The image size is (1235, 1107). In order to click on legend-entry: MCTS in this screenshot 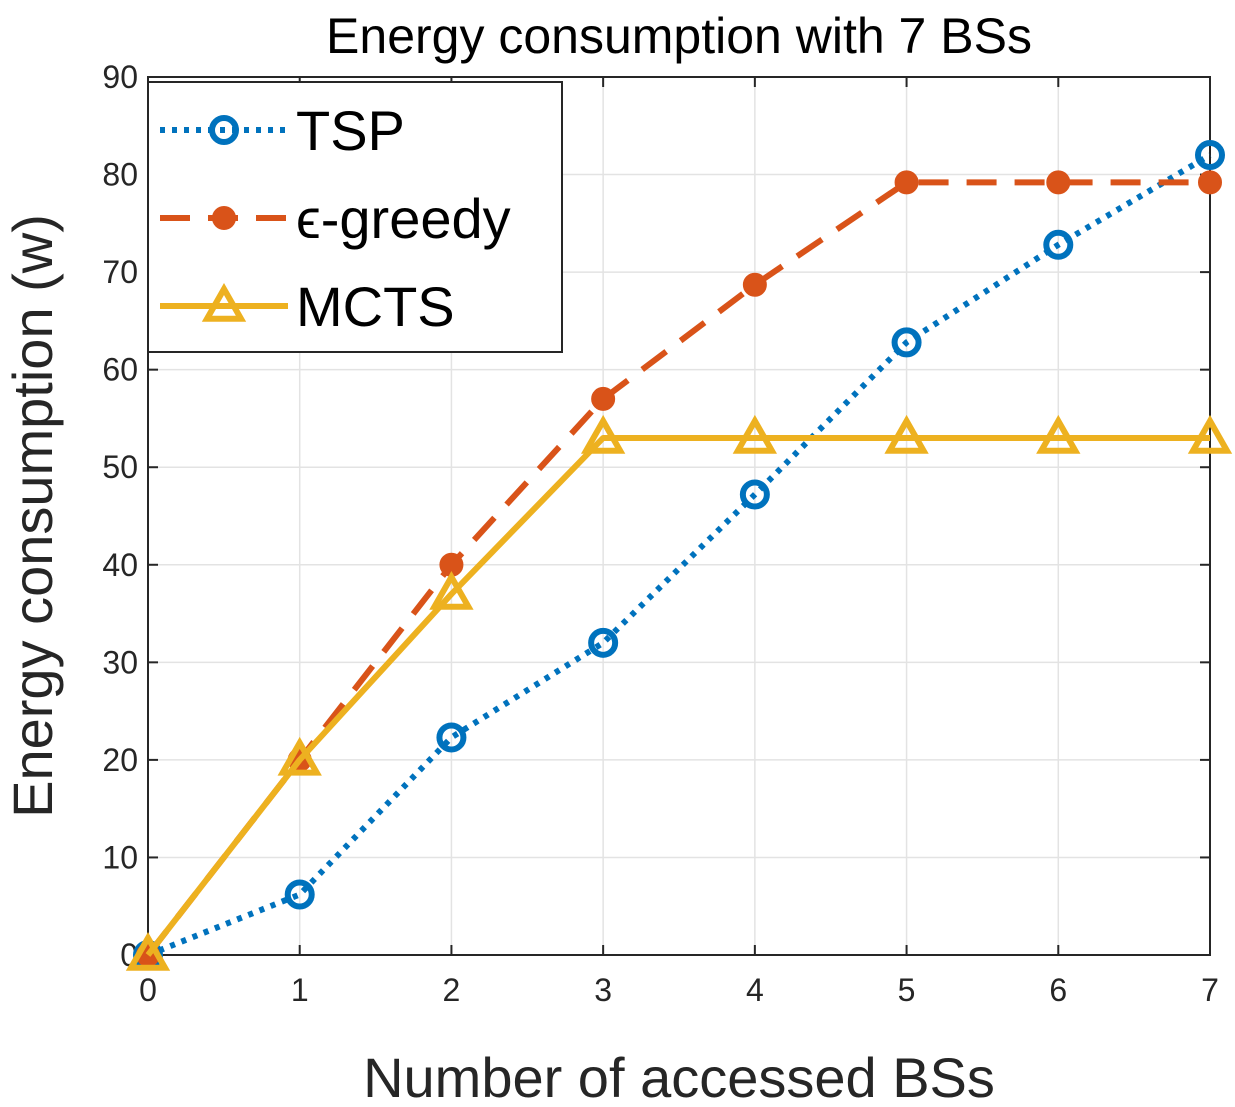, I will do `click(307, 306)`.